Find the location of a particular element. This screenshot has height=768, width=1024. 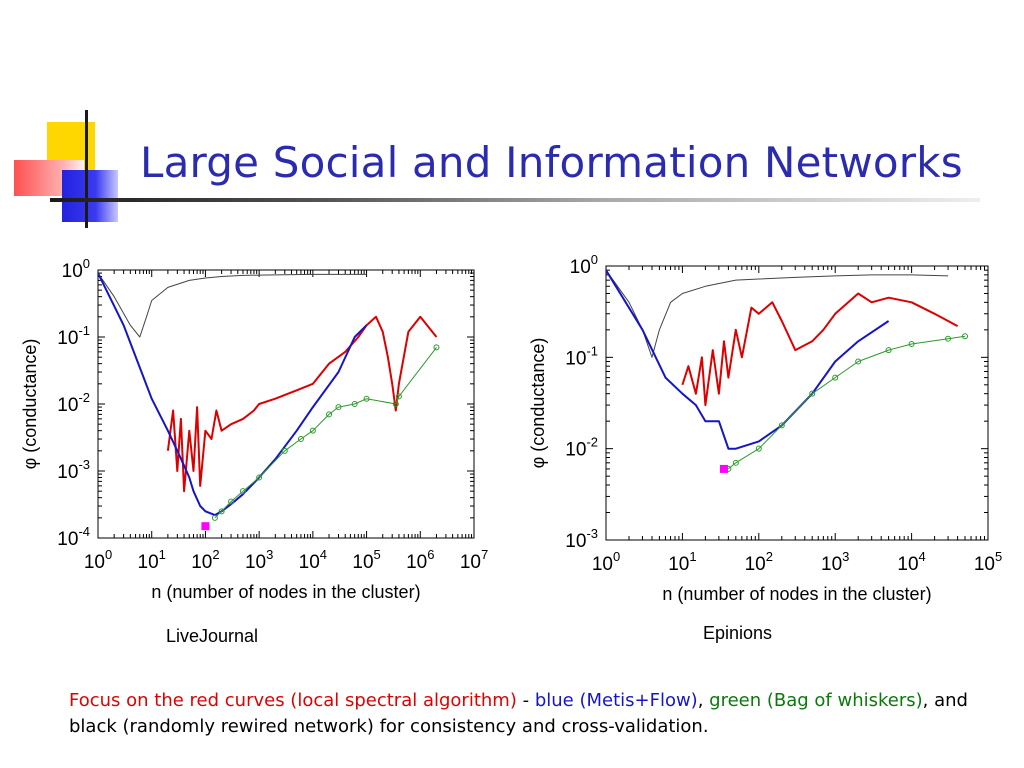

x-tick-label: 10⁶ is located at coordinates (420, 560).